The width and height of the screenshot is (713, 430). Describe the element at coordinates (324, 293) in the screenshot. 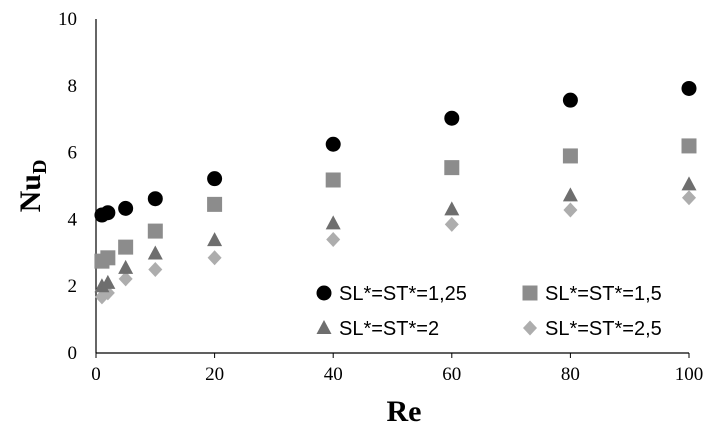

I see `legend-marker-circle` at that location.